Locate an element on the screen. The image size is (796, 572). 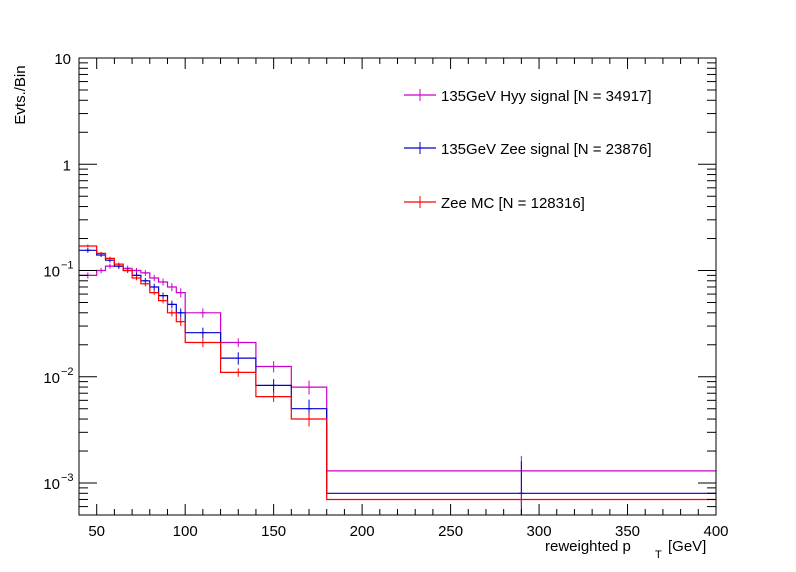
legend-entry-label: 135GeV Hyy signal [N = 34917] is located at coordinates (546, 96).